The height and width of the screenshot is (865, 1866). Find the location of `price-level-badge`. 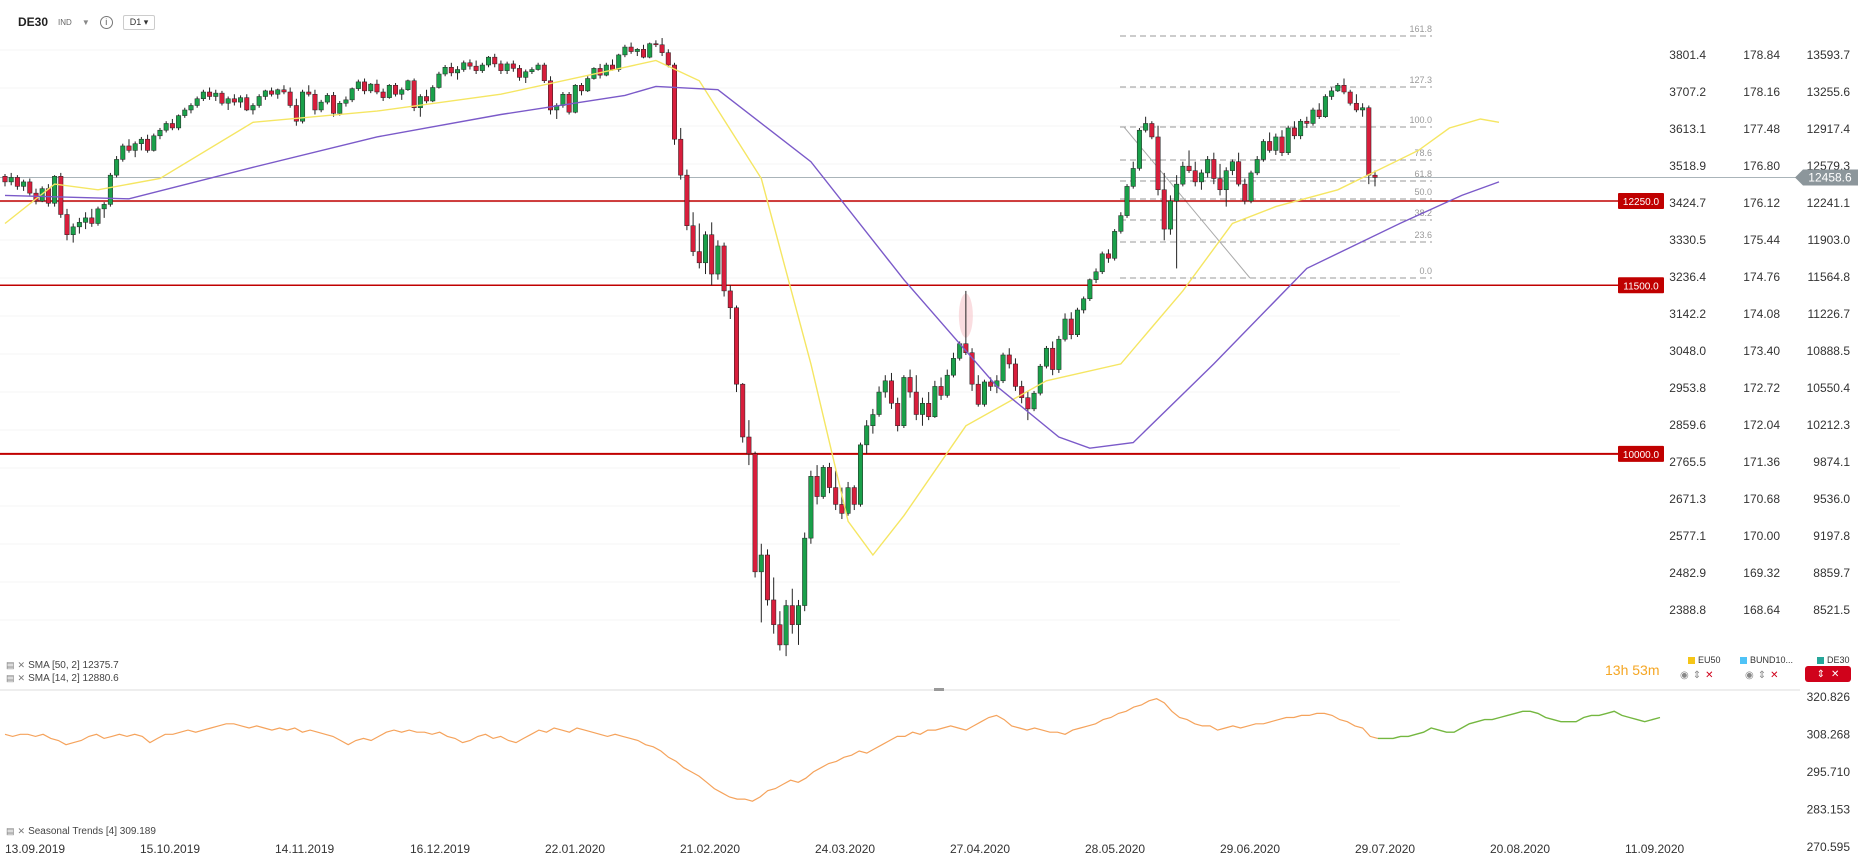

price-level-badge is located at coordinates (1641, 285).